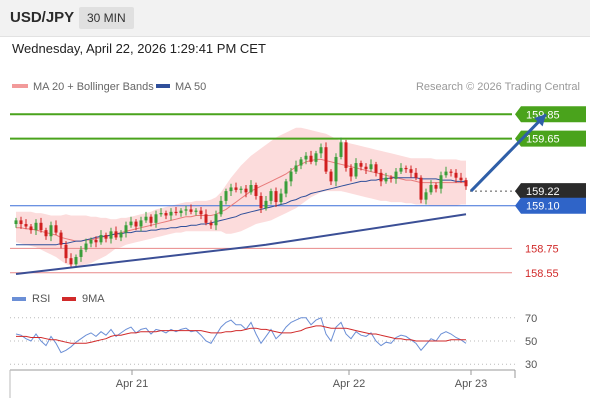 This screenshot has width=590, height=400. Describe the element at coordinates (542, 274) in the screenshot. I see `level-label-158.55: 158.55` at that location.